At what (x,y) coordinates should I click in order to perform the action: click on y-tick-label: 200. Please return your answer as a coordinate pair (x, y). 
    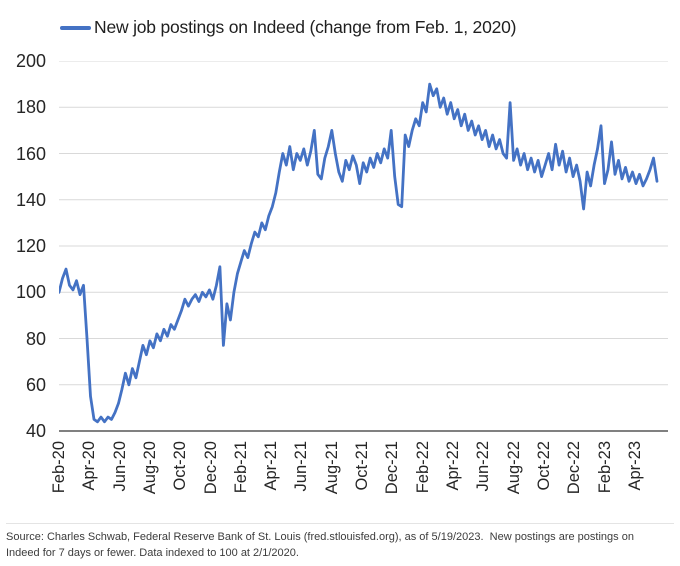
    Looking at the image, I should click on (30, 61).